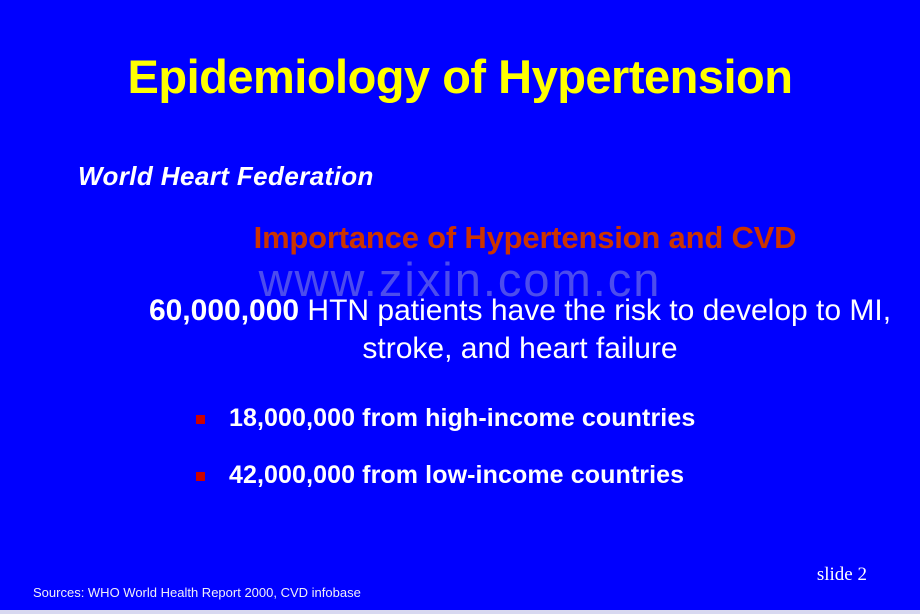  Describe the element at coordinates (525, 237) in the screenshot. I see `section-heading: Importance of Hypertension and CVD` at that location.